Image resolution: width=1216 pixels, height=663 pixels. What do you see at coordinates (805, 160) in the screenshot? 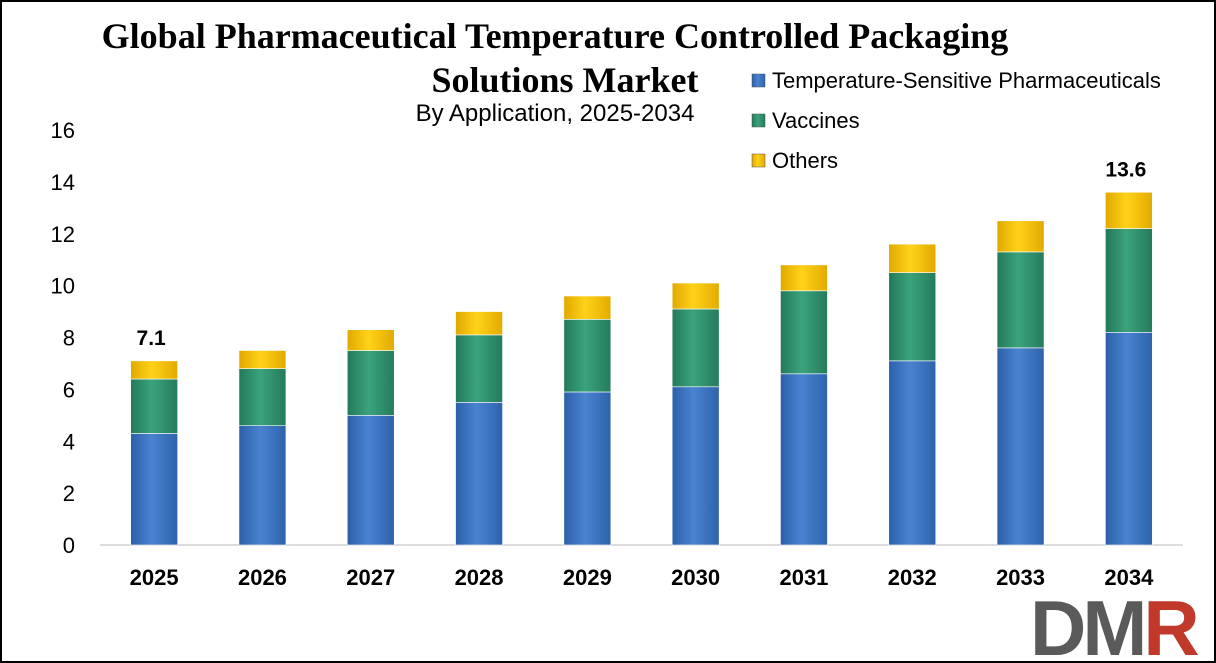
I see `legend-label: Others` at bounding box center [805, 160].